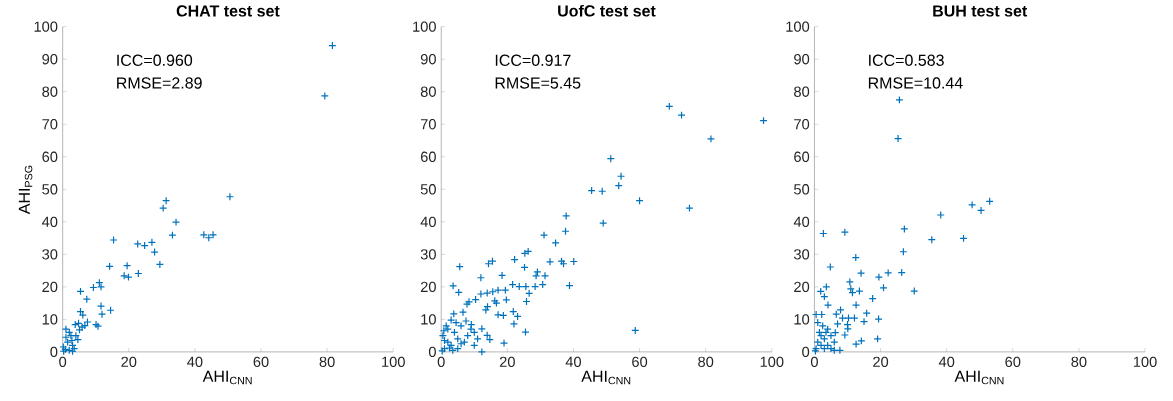 This screenshot has width=1173, height=401. I want to click on annotation: RMSE=2.89, so click(159, 83).